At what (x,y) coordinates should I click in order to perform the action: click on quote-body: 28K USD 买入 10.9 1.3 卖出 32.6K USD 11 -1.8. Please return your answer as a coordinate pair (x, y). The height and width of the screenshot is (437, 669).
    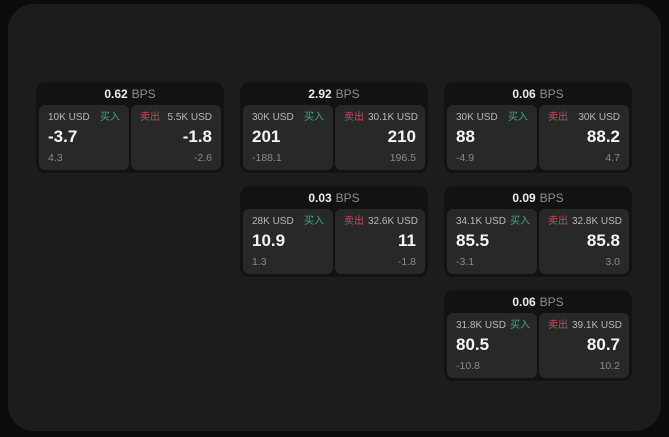
    Looking at the image, I should click on (334, 241).